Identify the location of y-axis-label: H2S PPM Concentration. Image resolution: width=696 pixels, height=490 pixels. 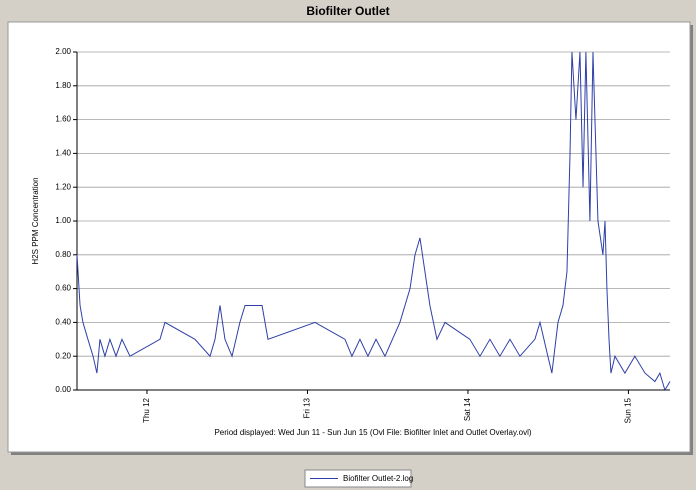
(35, 220).